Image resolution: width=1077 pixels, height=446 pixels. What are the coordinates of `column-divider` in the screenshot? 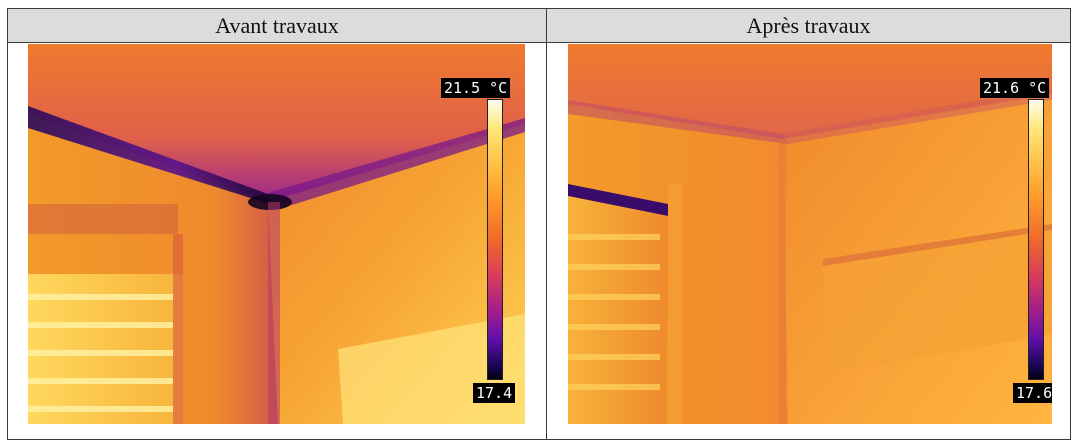 It's located at (546, 224).